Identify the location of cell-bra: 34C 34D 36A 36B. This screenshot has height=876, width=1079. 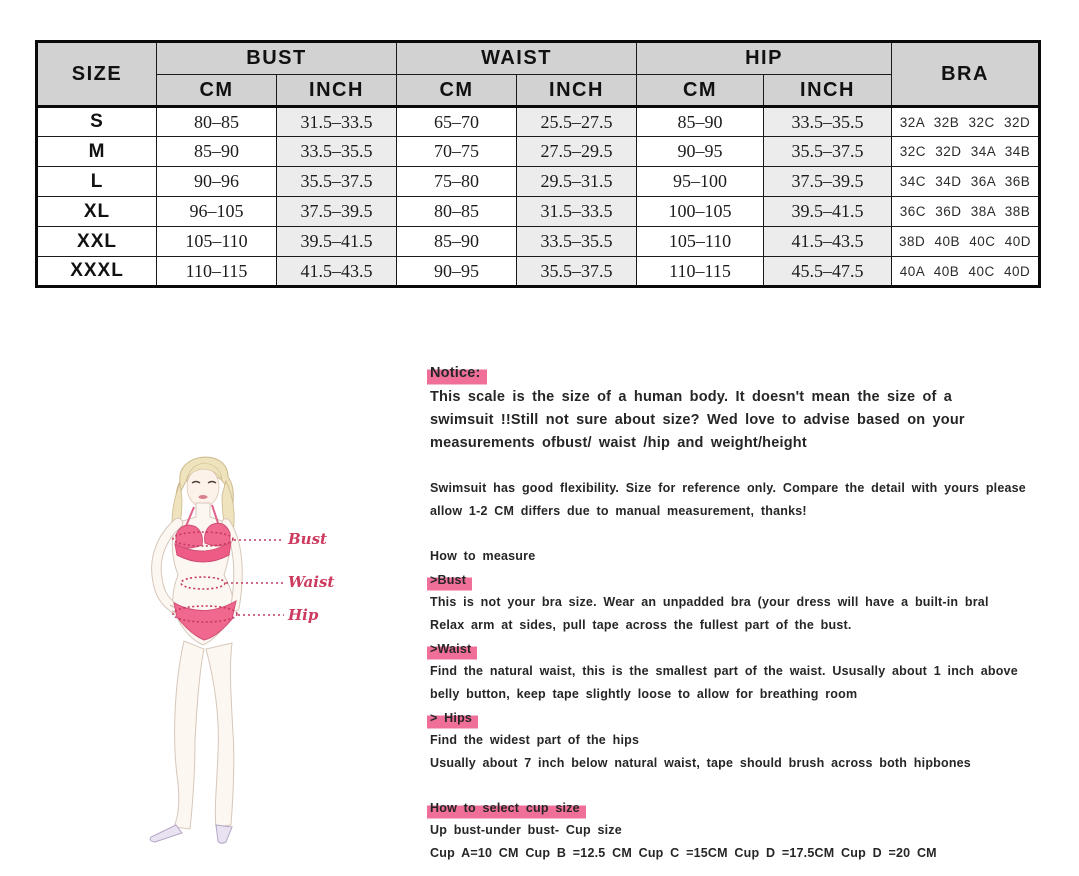
(965, 181).